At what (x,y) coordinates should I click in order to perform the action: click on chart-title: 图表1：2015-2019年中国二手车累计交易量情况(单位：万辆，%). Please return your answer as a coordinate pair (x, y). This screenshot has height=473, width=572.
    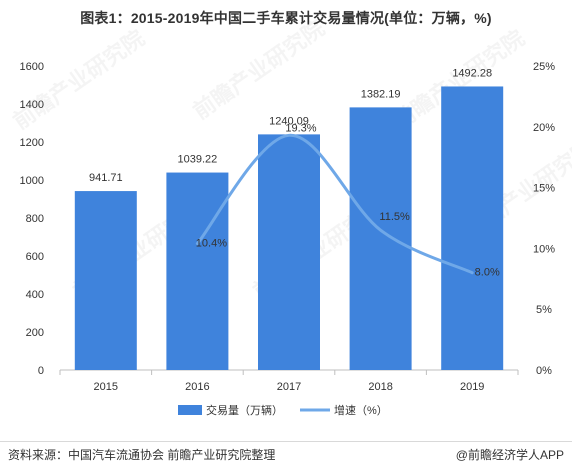
    Looking at the image, I should click on (286, 18).